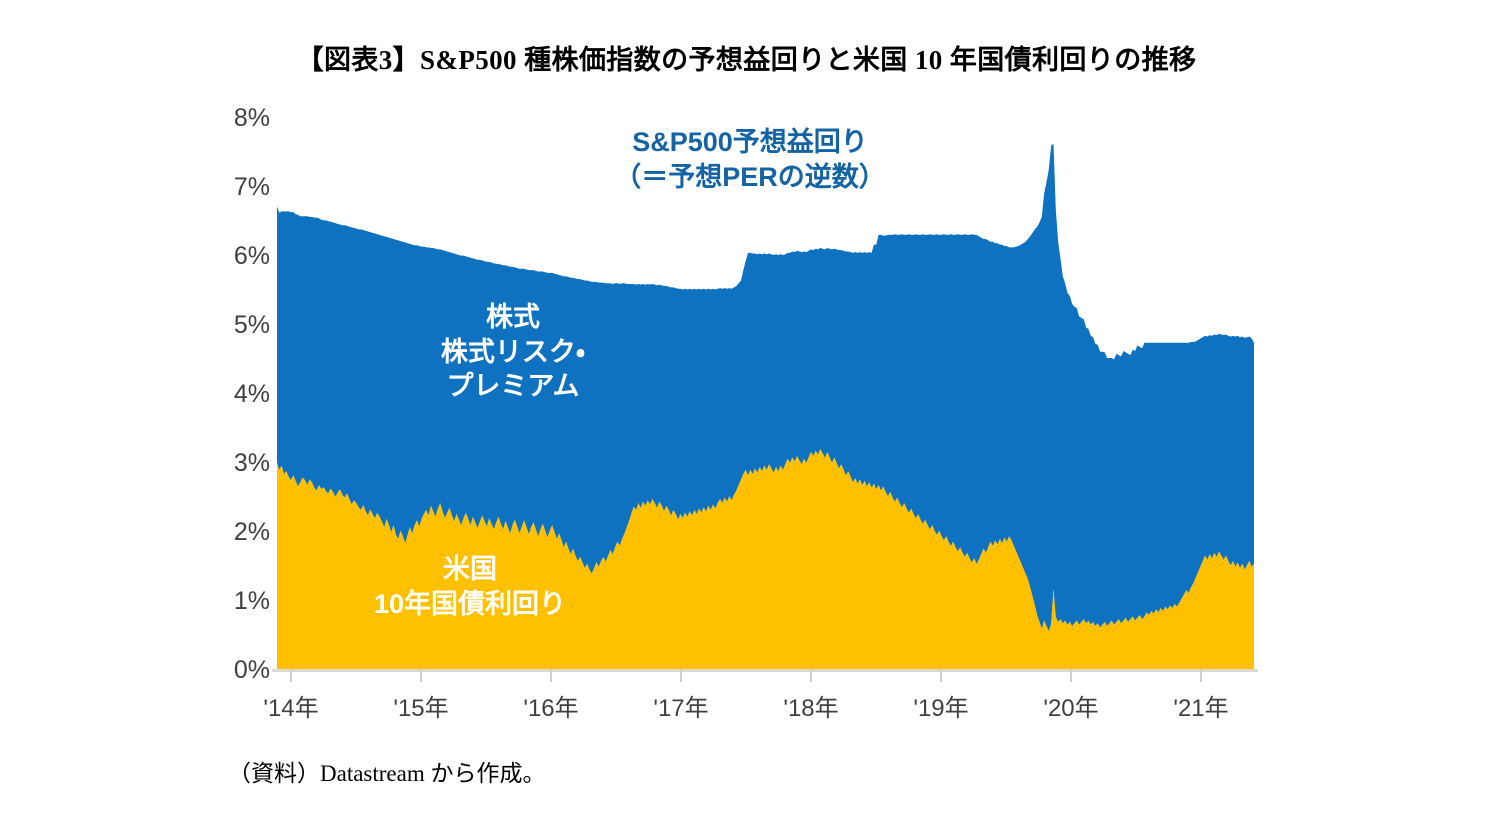  I want to click on annotation-fey-line1: S&P500予想益回り, so click(750, 142).